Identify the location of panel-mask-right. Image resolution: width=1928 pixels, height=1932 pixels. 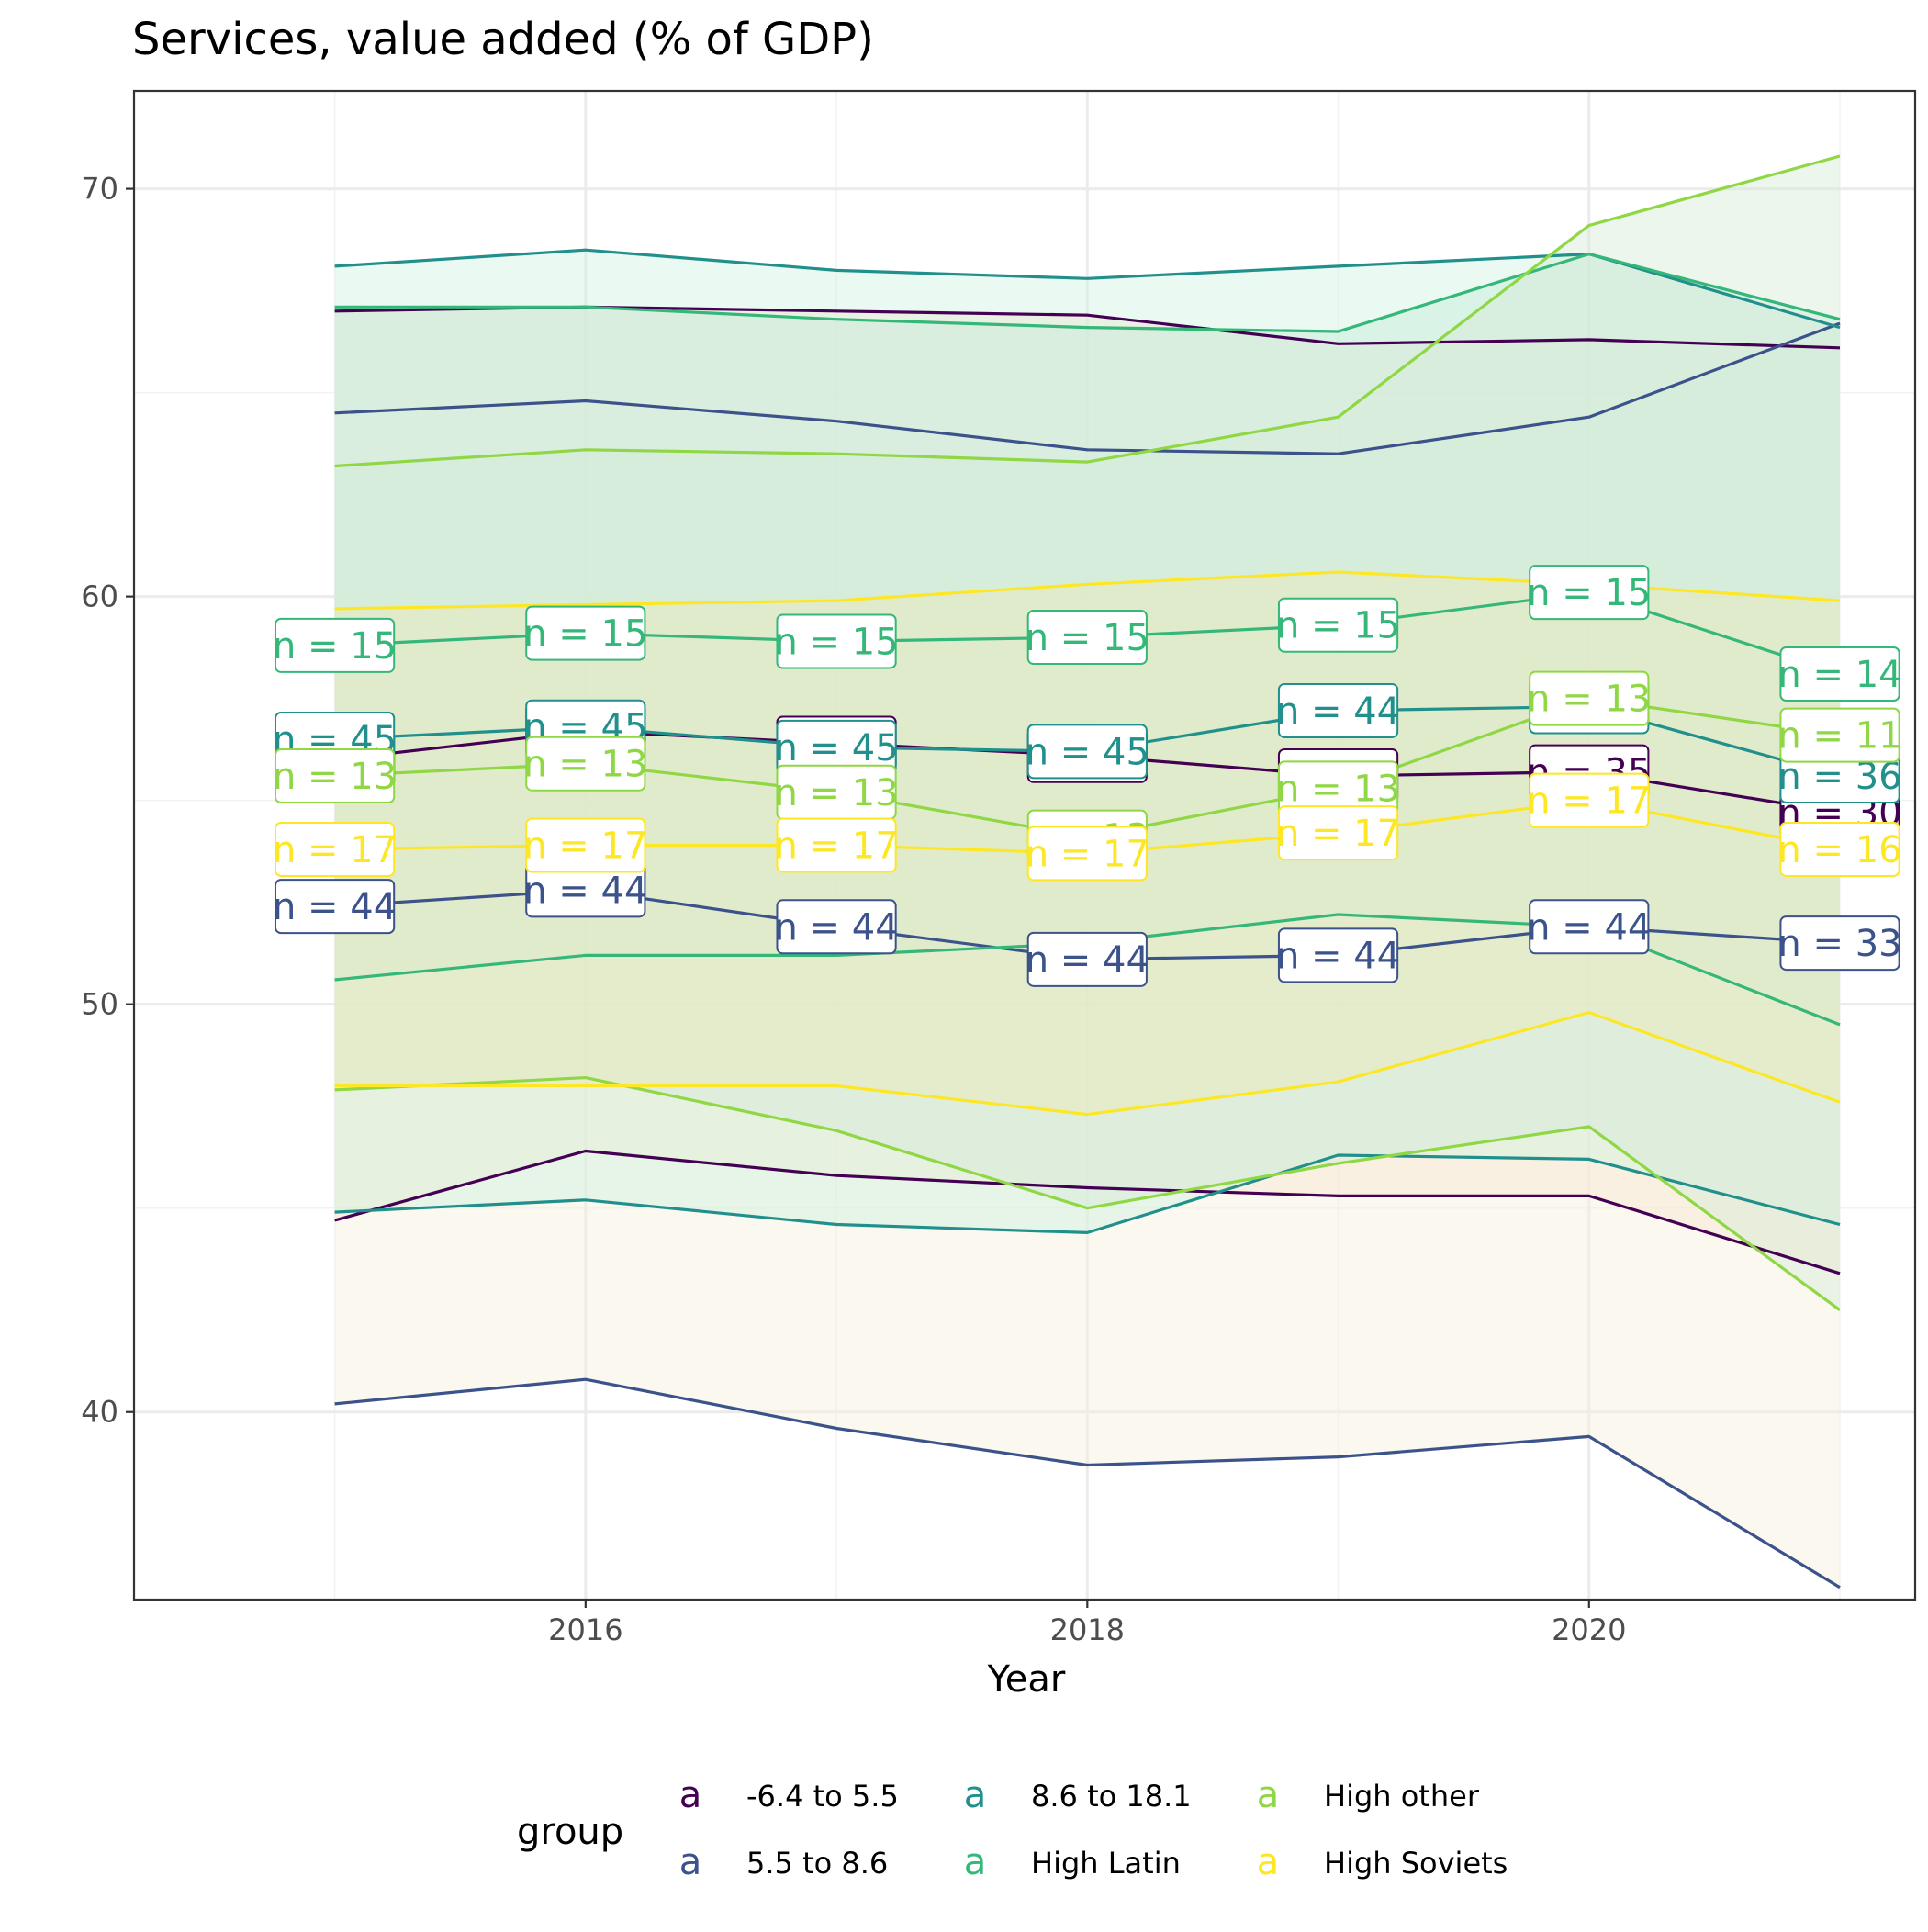
(1922, 845).